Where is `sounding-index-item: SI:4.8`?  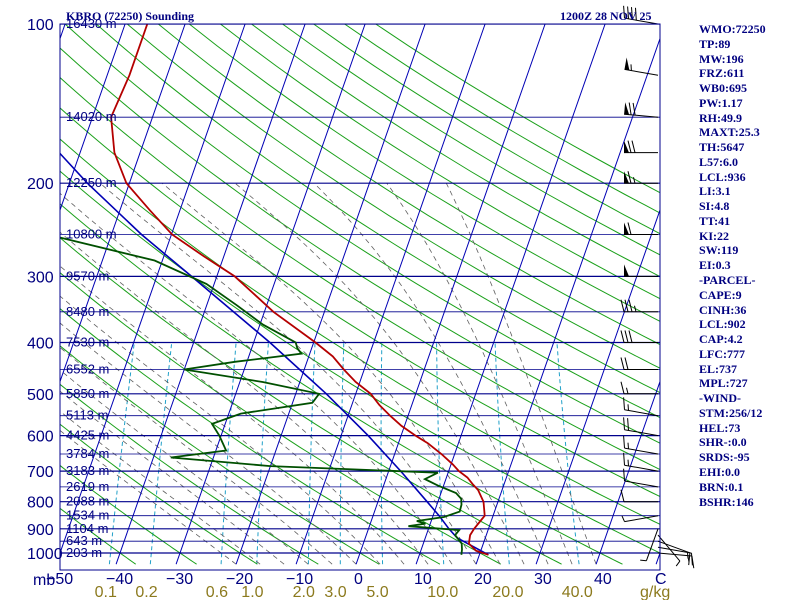
sounding-index-item: SI:4.8 is located at coordinates (714, 206).